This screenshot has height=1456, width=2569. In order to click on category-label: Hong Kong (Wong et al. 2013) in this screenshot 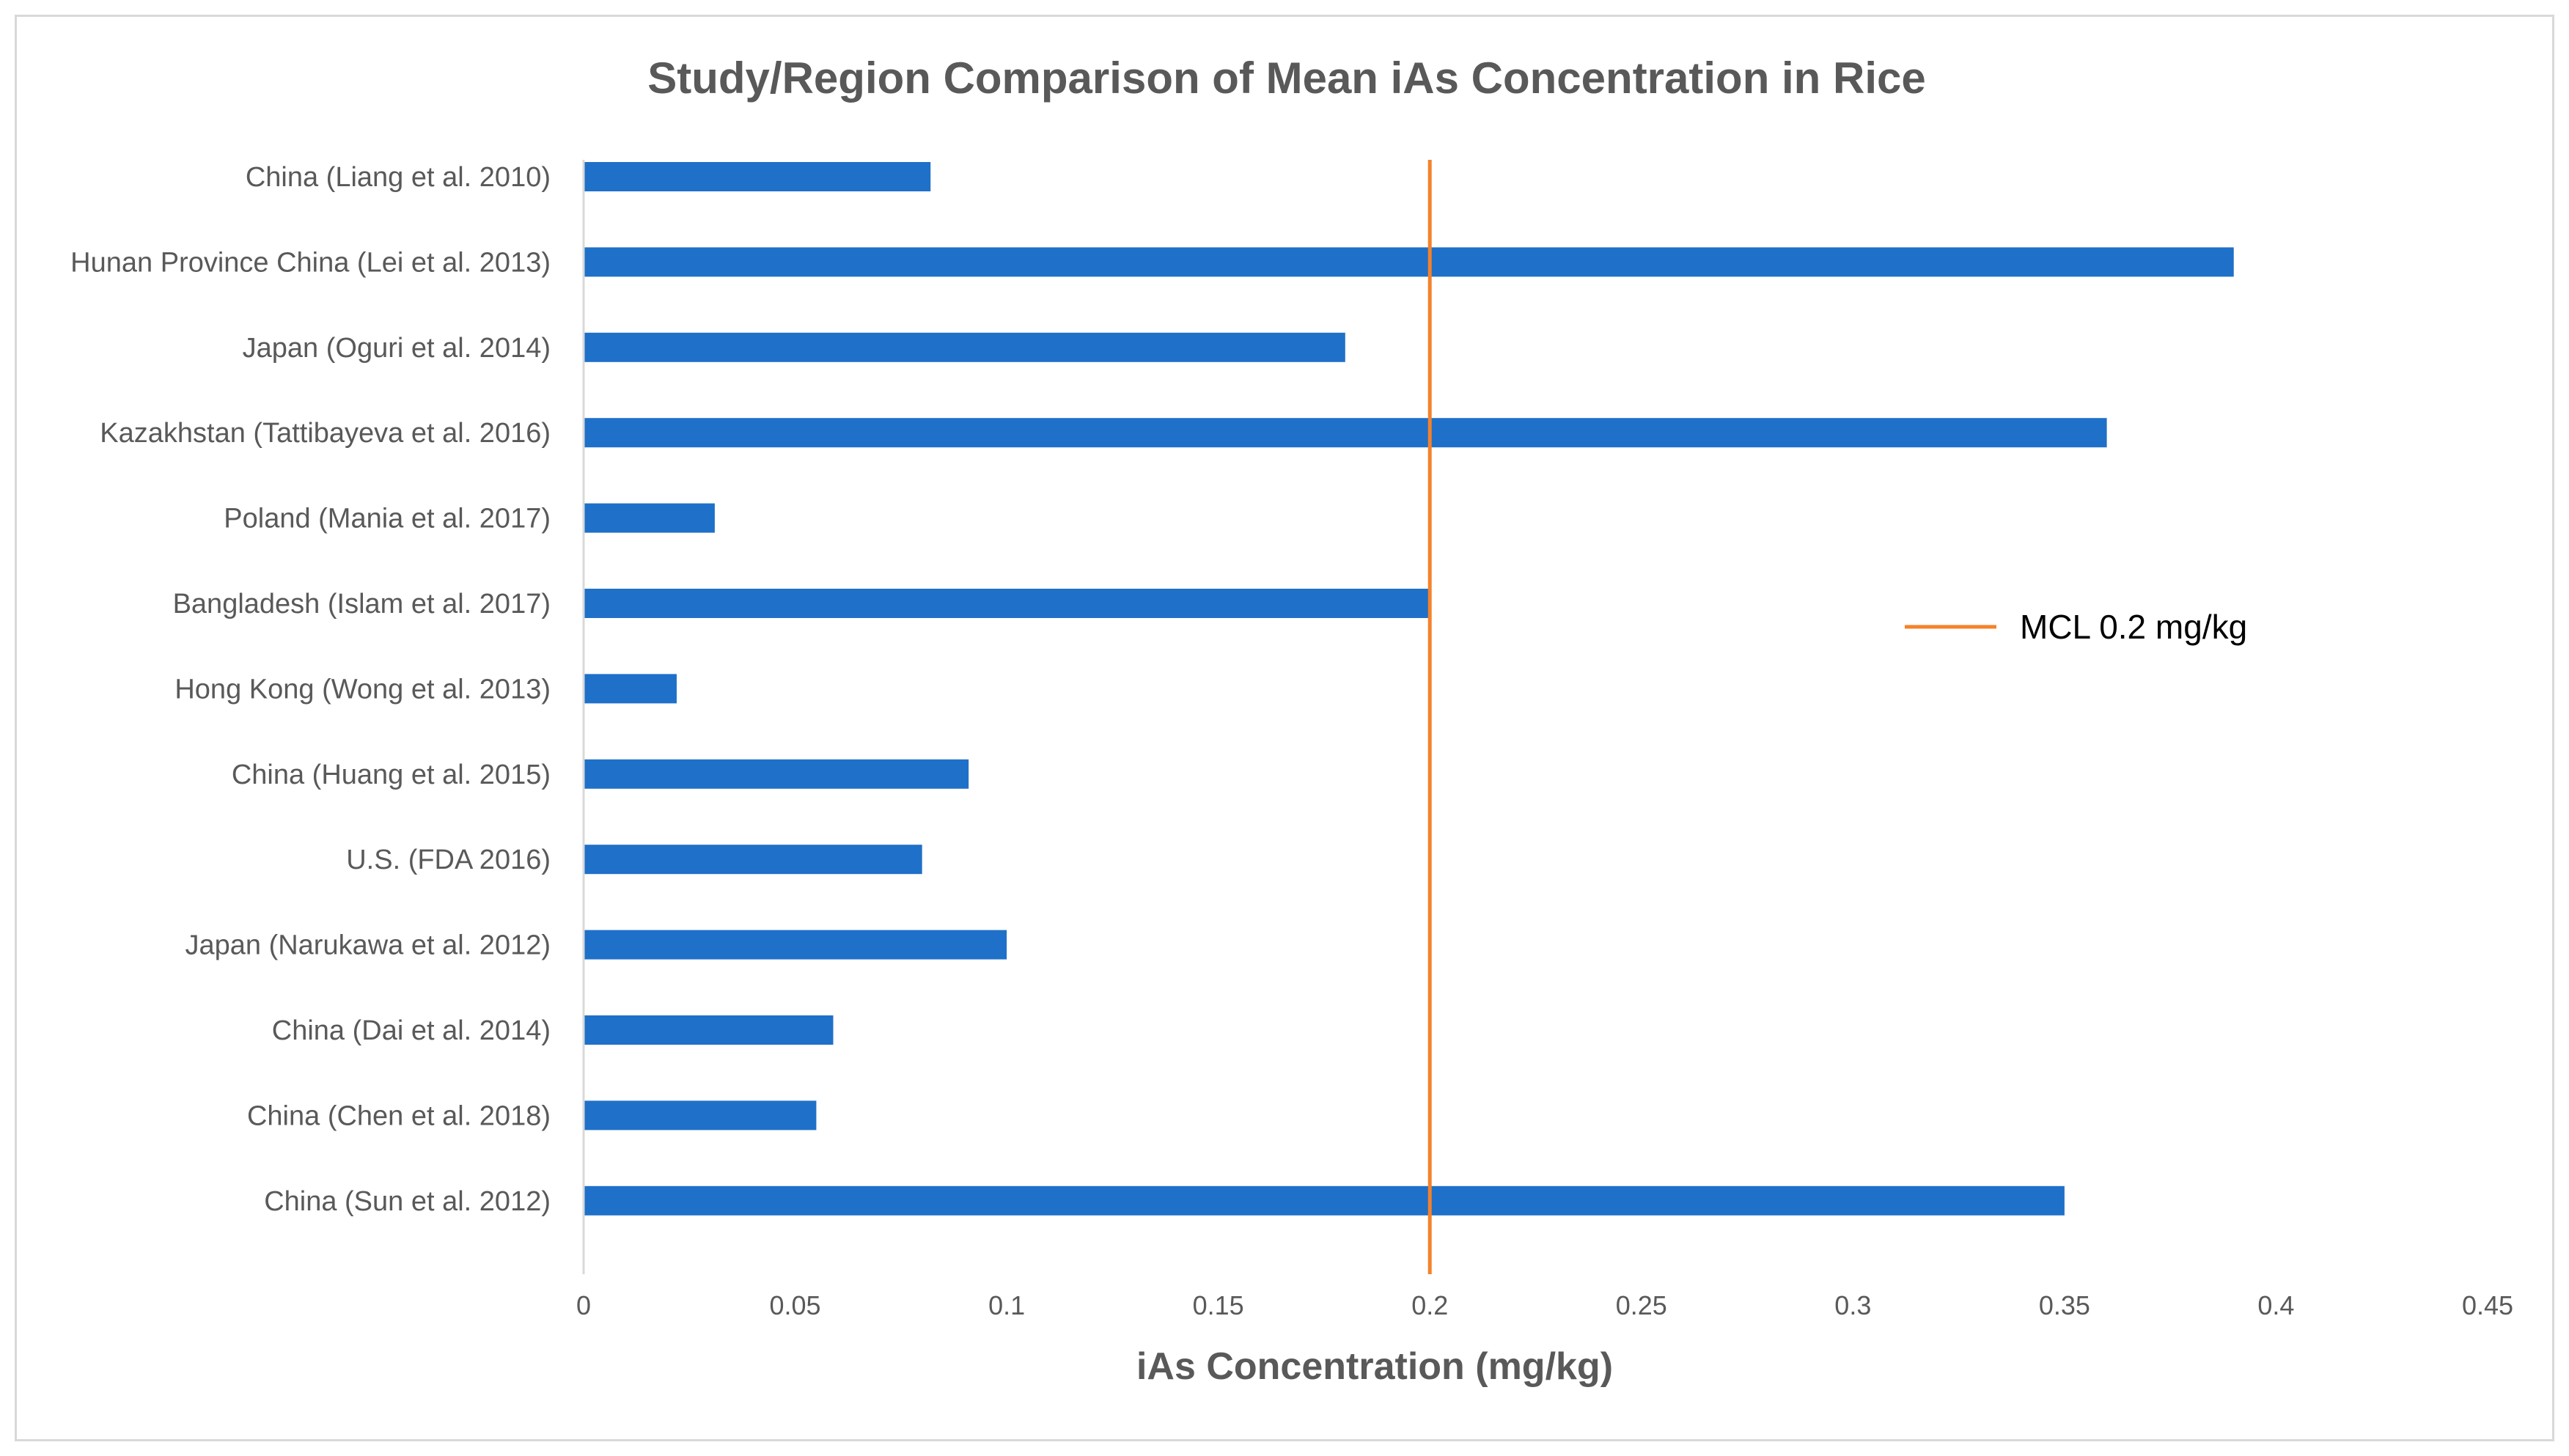, I will do `click(362, 689)`.